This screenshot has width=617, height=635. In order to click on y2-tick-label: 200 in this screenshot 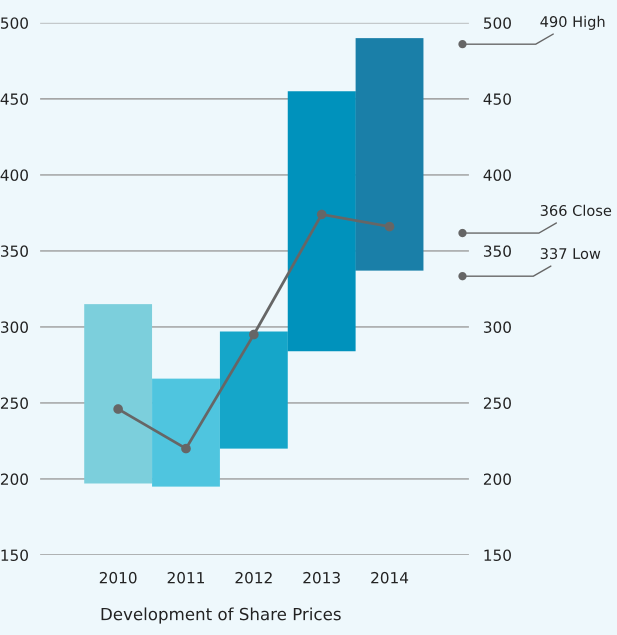, I will do `click(497, 479)`.